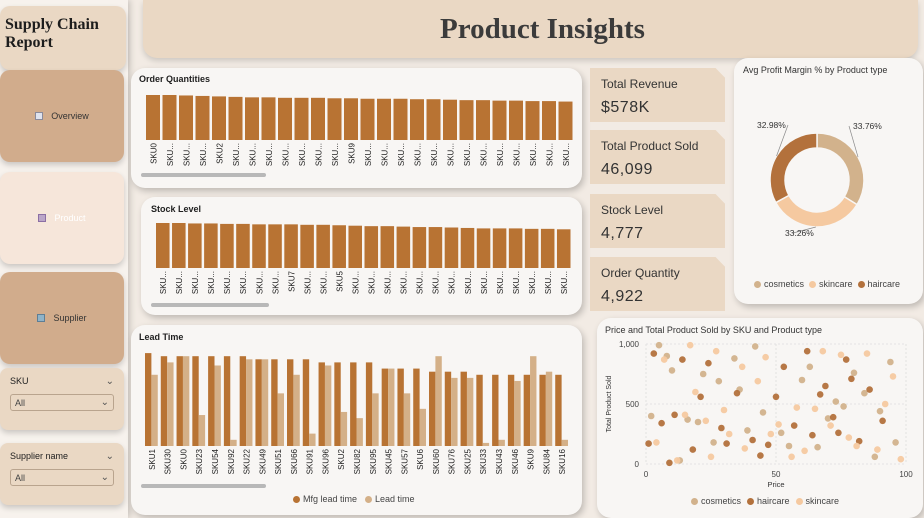 The image size is (924, 518). Describe the element at coordinates (657, 284) in the screenshot. I see `kpi-order-quantity: Order Quantity 4,922` at that location.